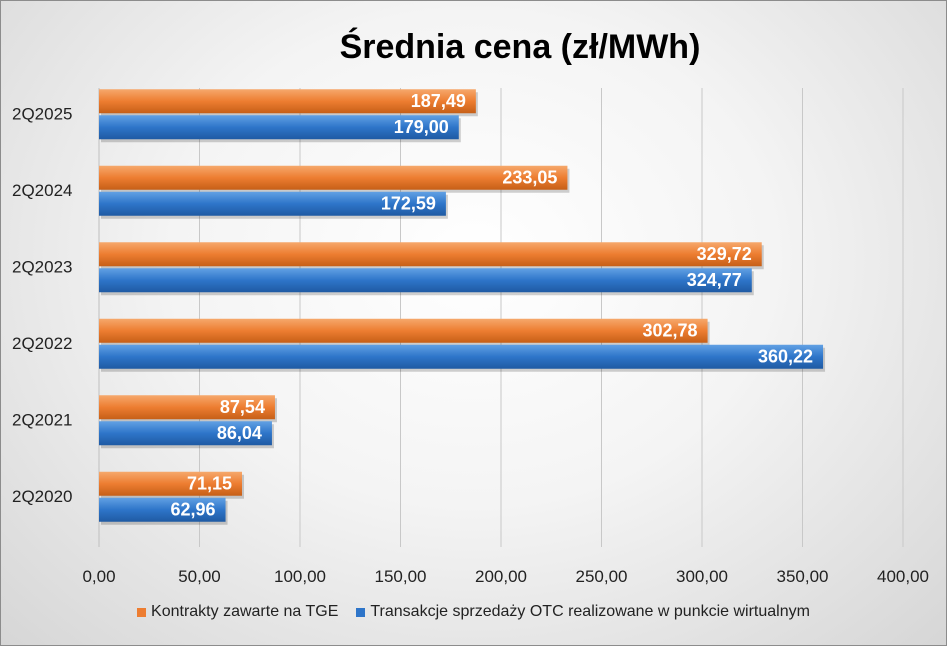 The height and width of the screenshot is (646, 947). I want to click on bar-tge-2Q2021, so click(187, 407).